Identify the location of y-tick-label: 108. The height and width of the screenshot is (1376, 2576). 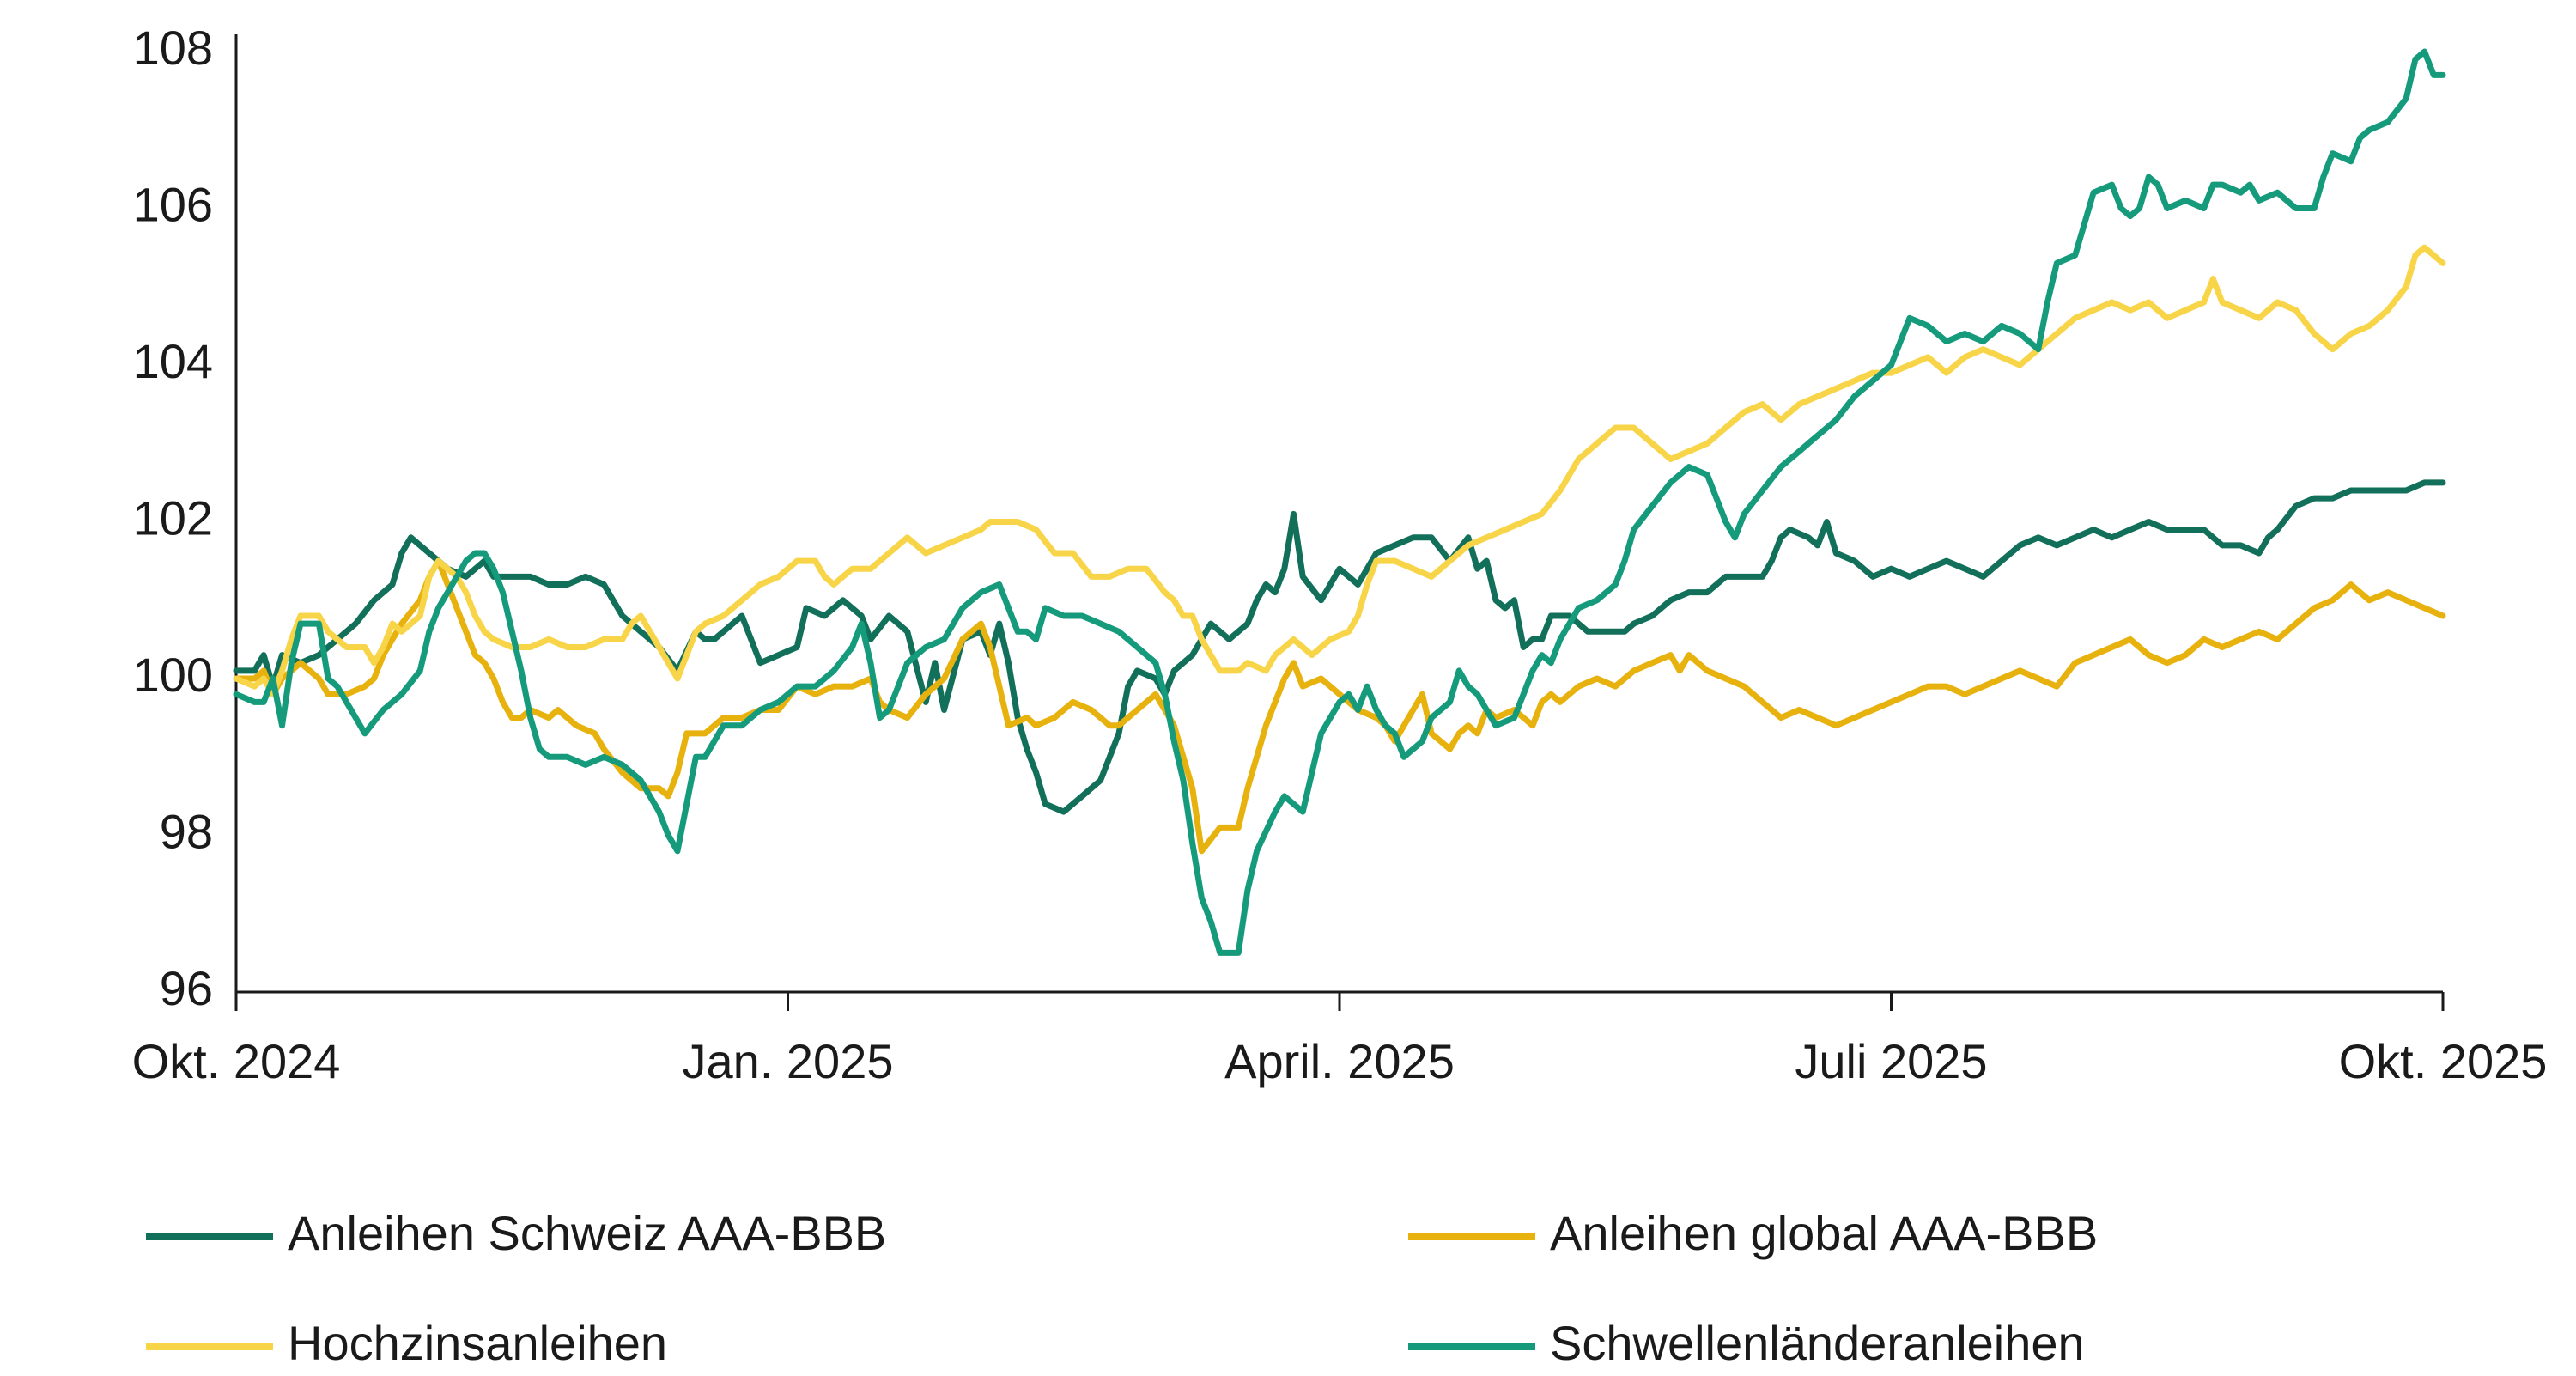
(173, 48).